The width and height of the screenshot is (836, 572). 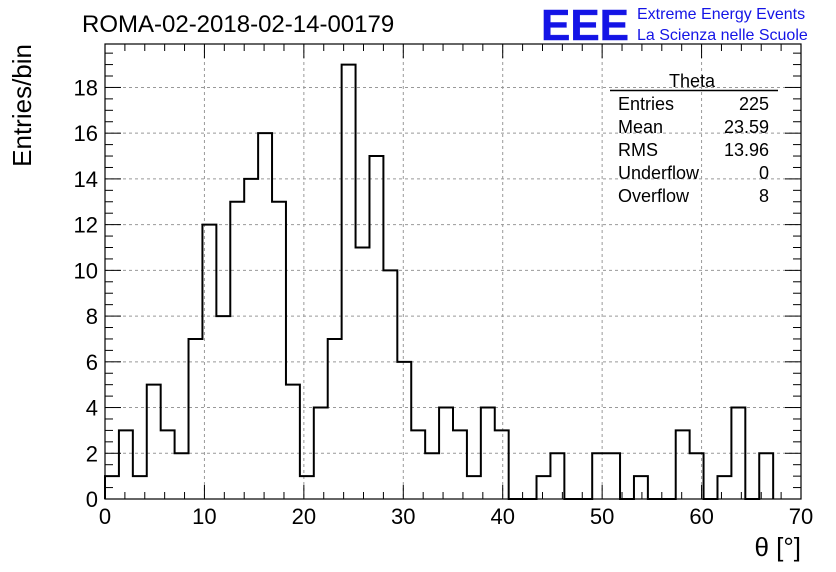 What do you see at coordinates (746, 150) in the screenshot?
I see `stats-value-rms: 13.96` at bounding box center [746, 150].